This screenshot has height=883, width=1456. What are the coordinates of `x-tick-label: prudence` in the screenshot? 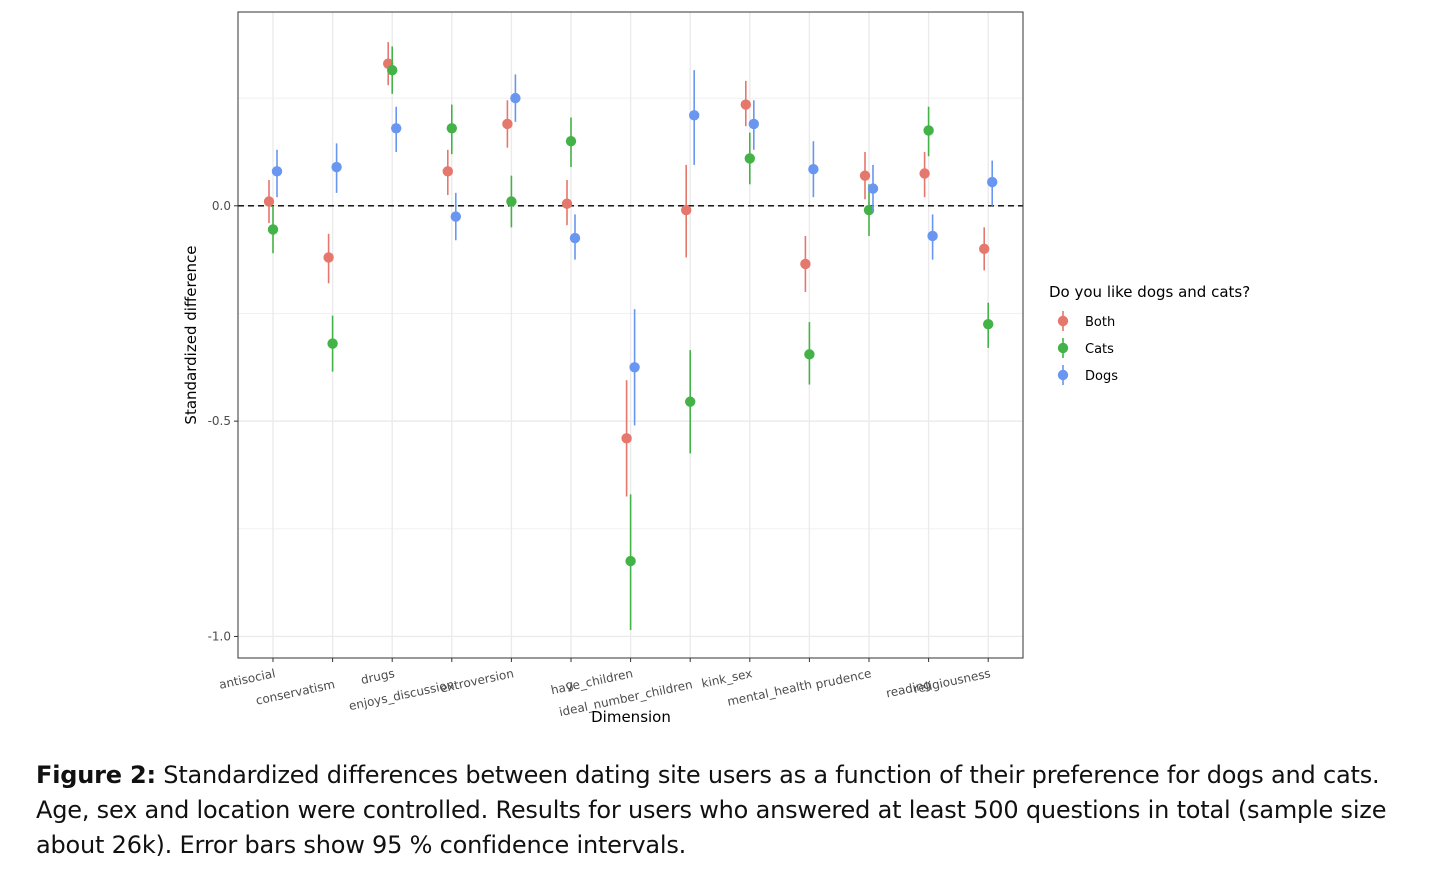 It's located at (843, 678).